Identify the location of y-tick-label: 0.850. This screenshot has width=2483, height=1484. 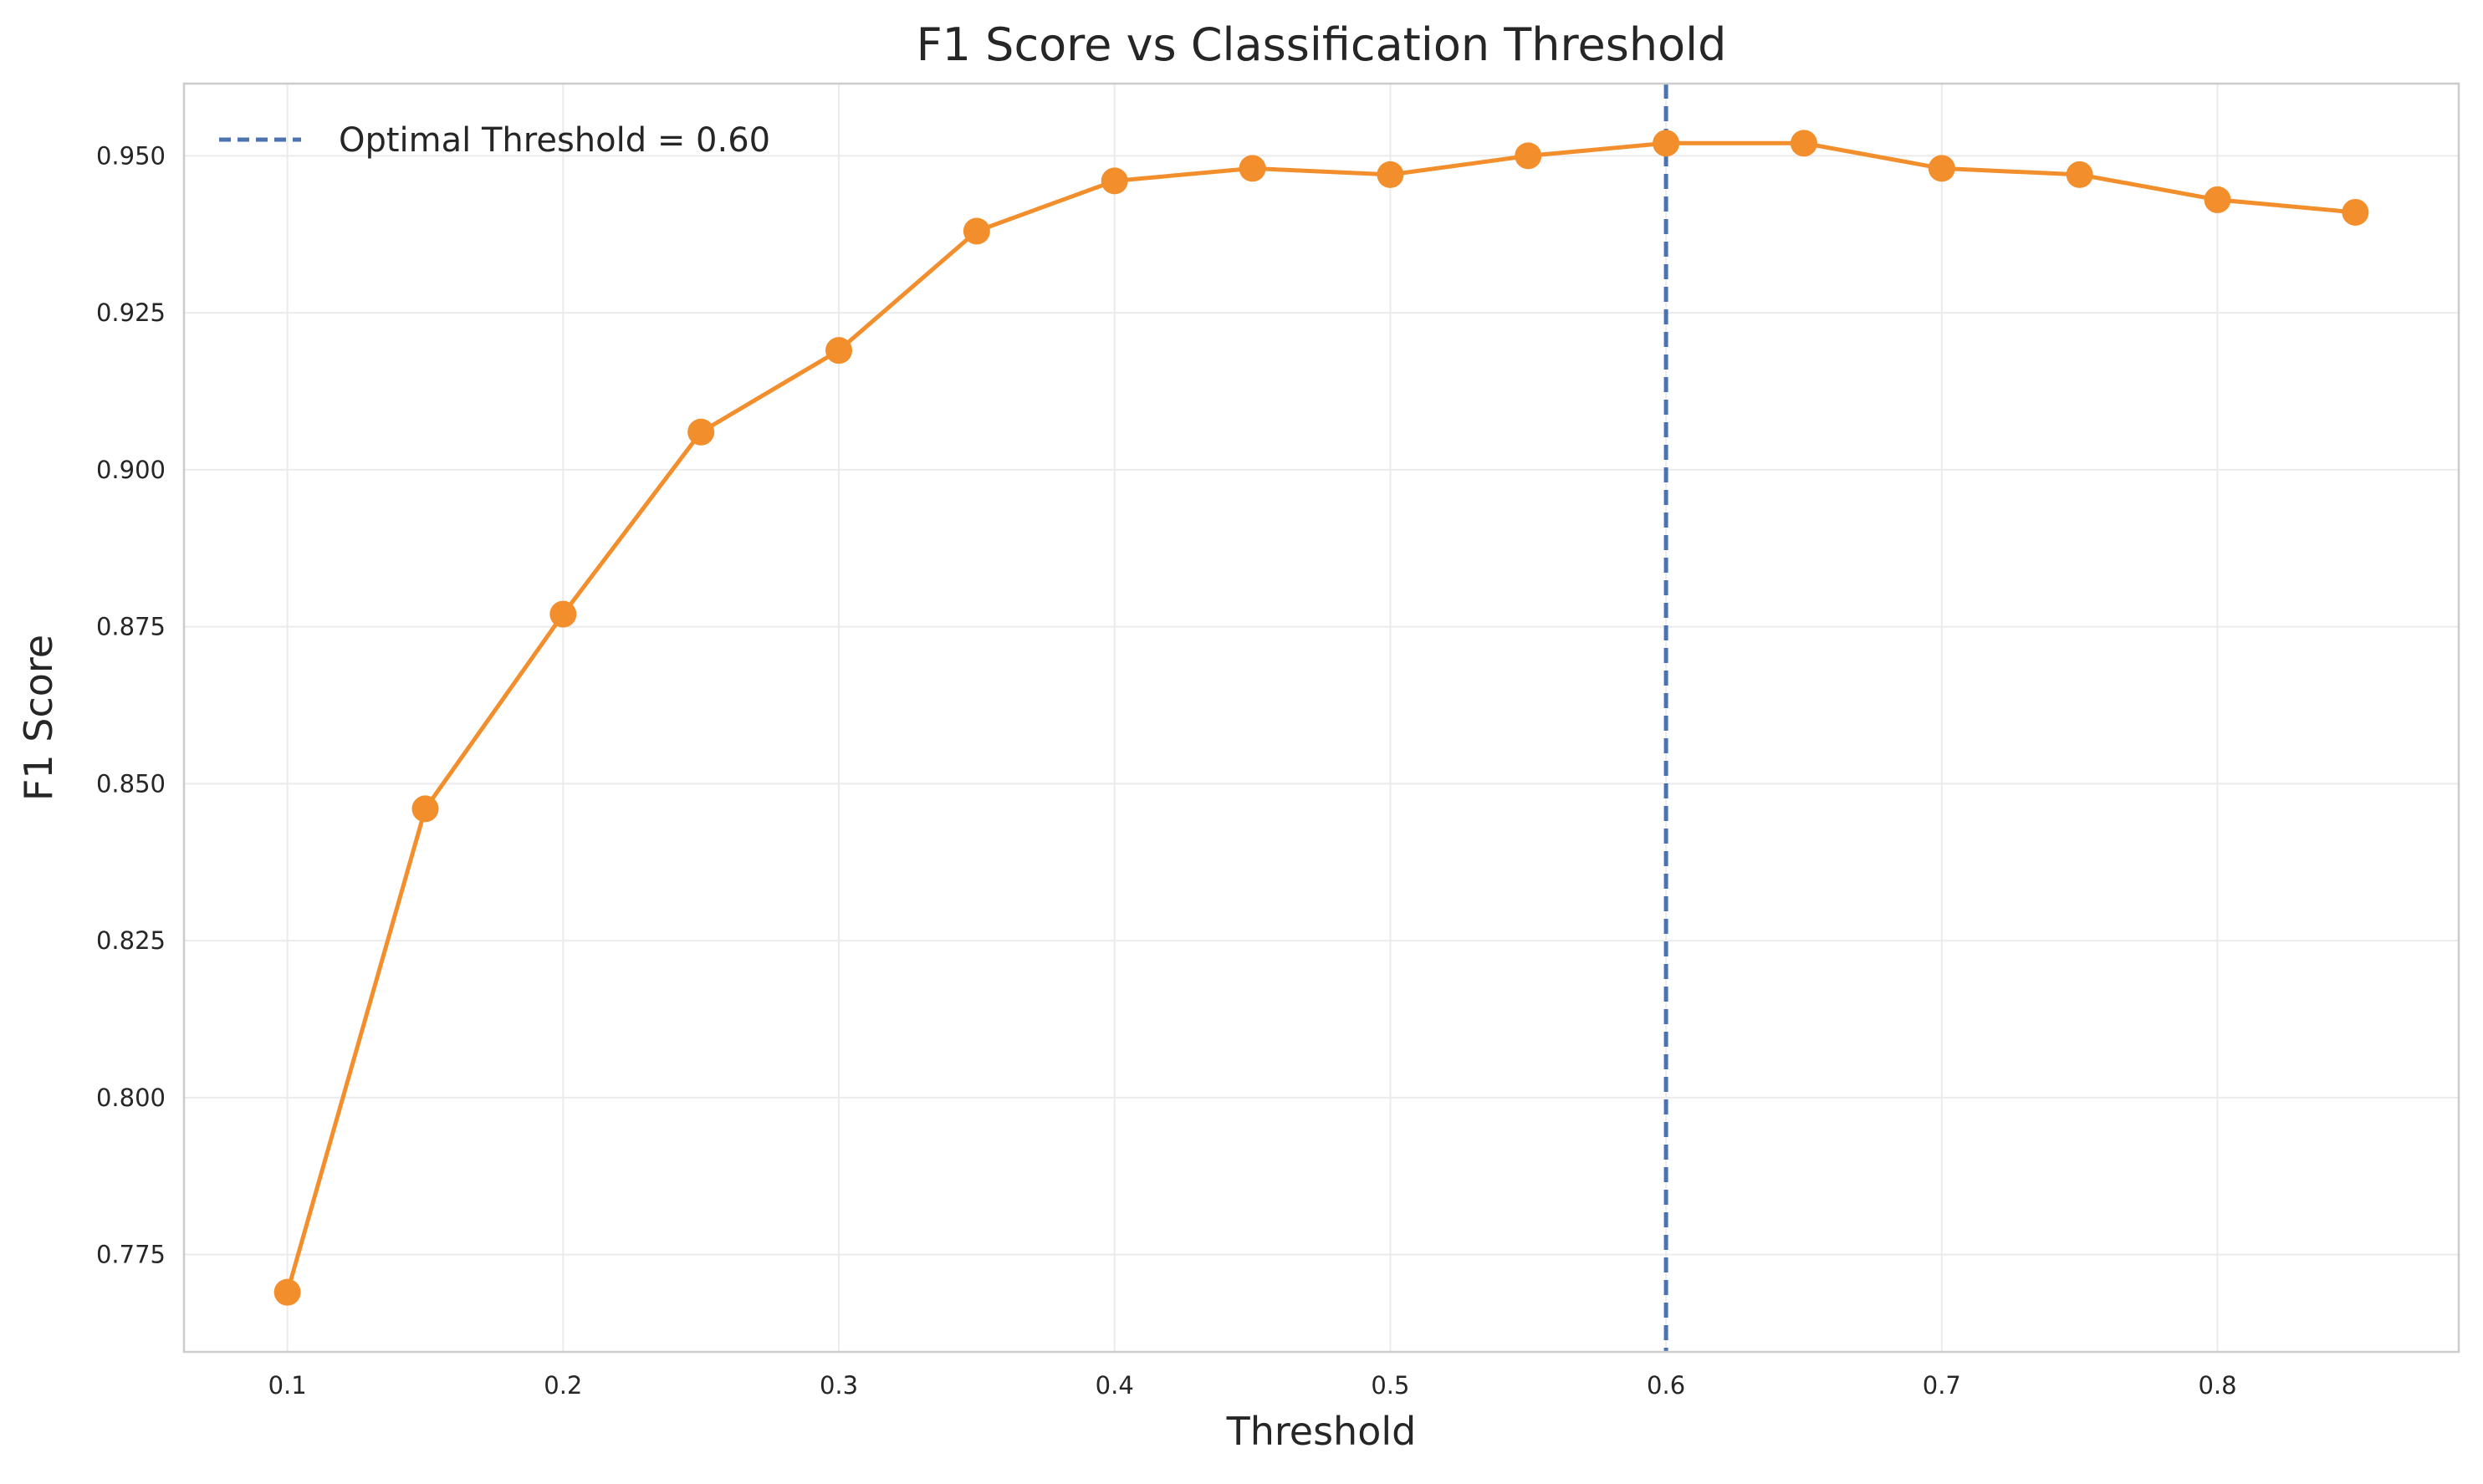
(131, 783).